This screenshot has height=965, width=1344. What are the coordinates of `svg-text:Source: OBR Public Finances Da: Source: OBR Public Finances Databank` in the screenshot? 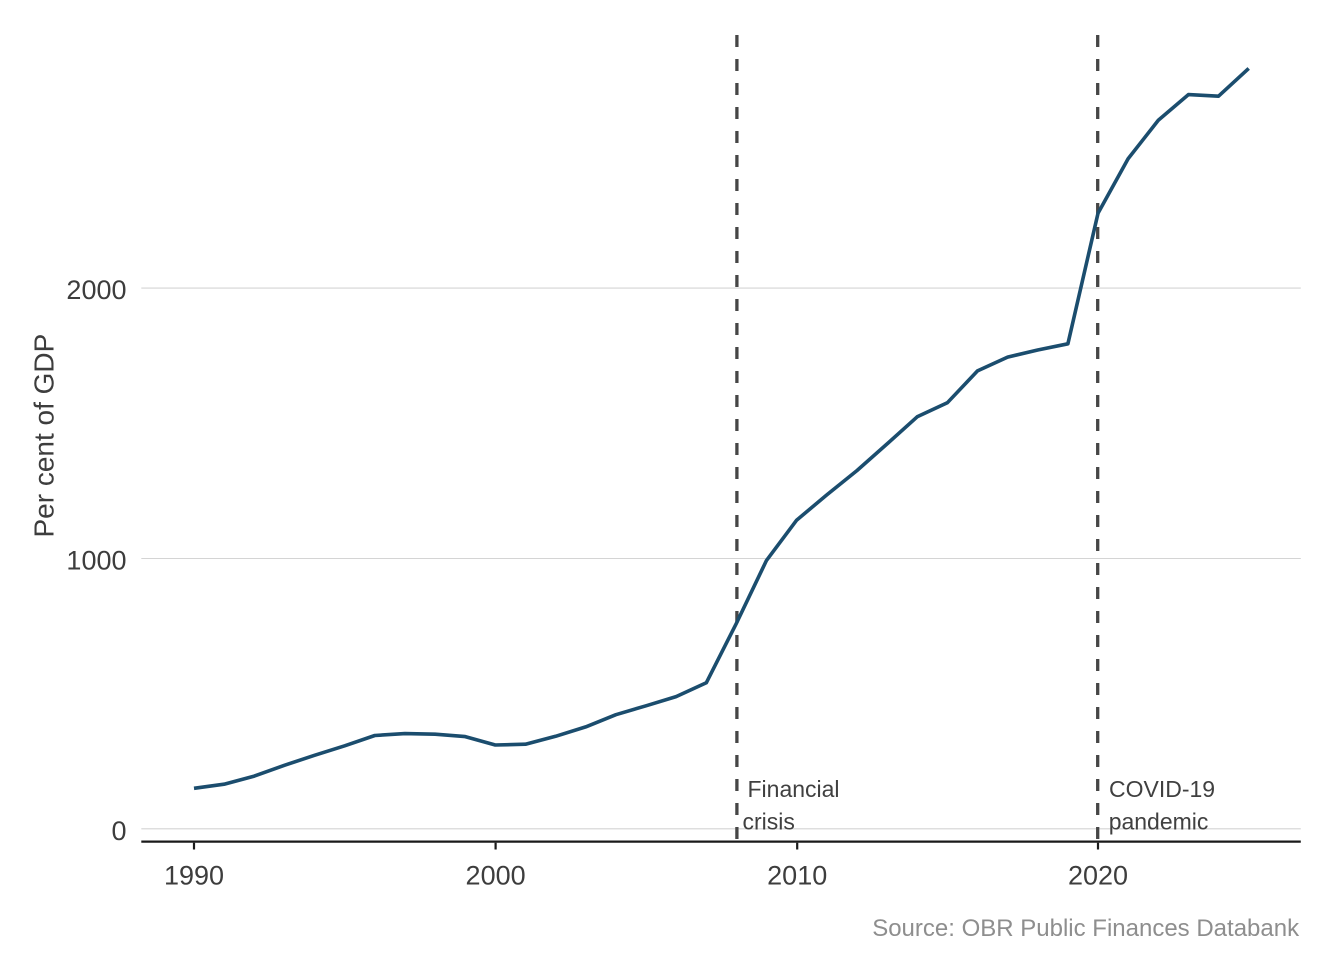 It's located at (1086, 928).